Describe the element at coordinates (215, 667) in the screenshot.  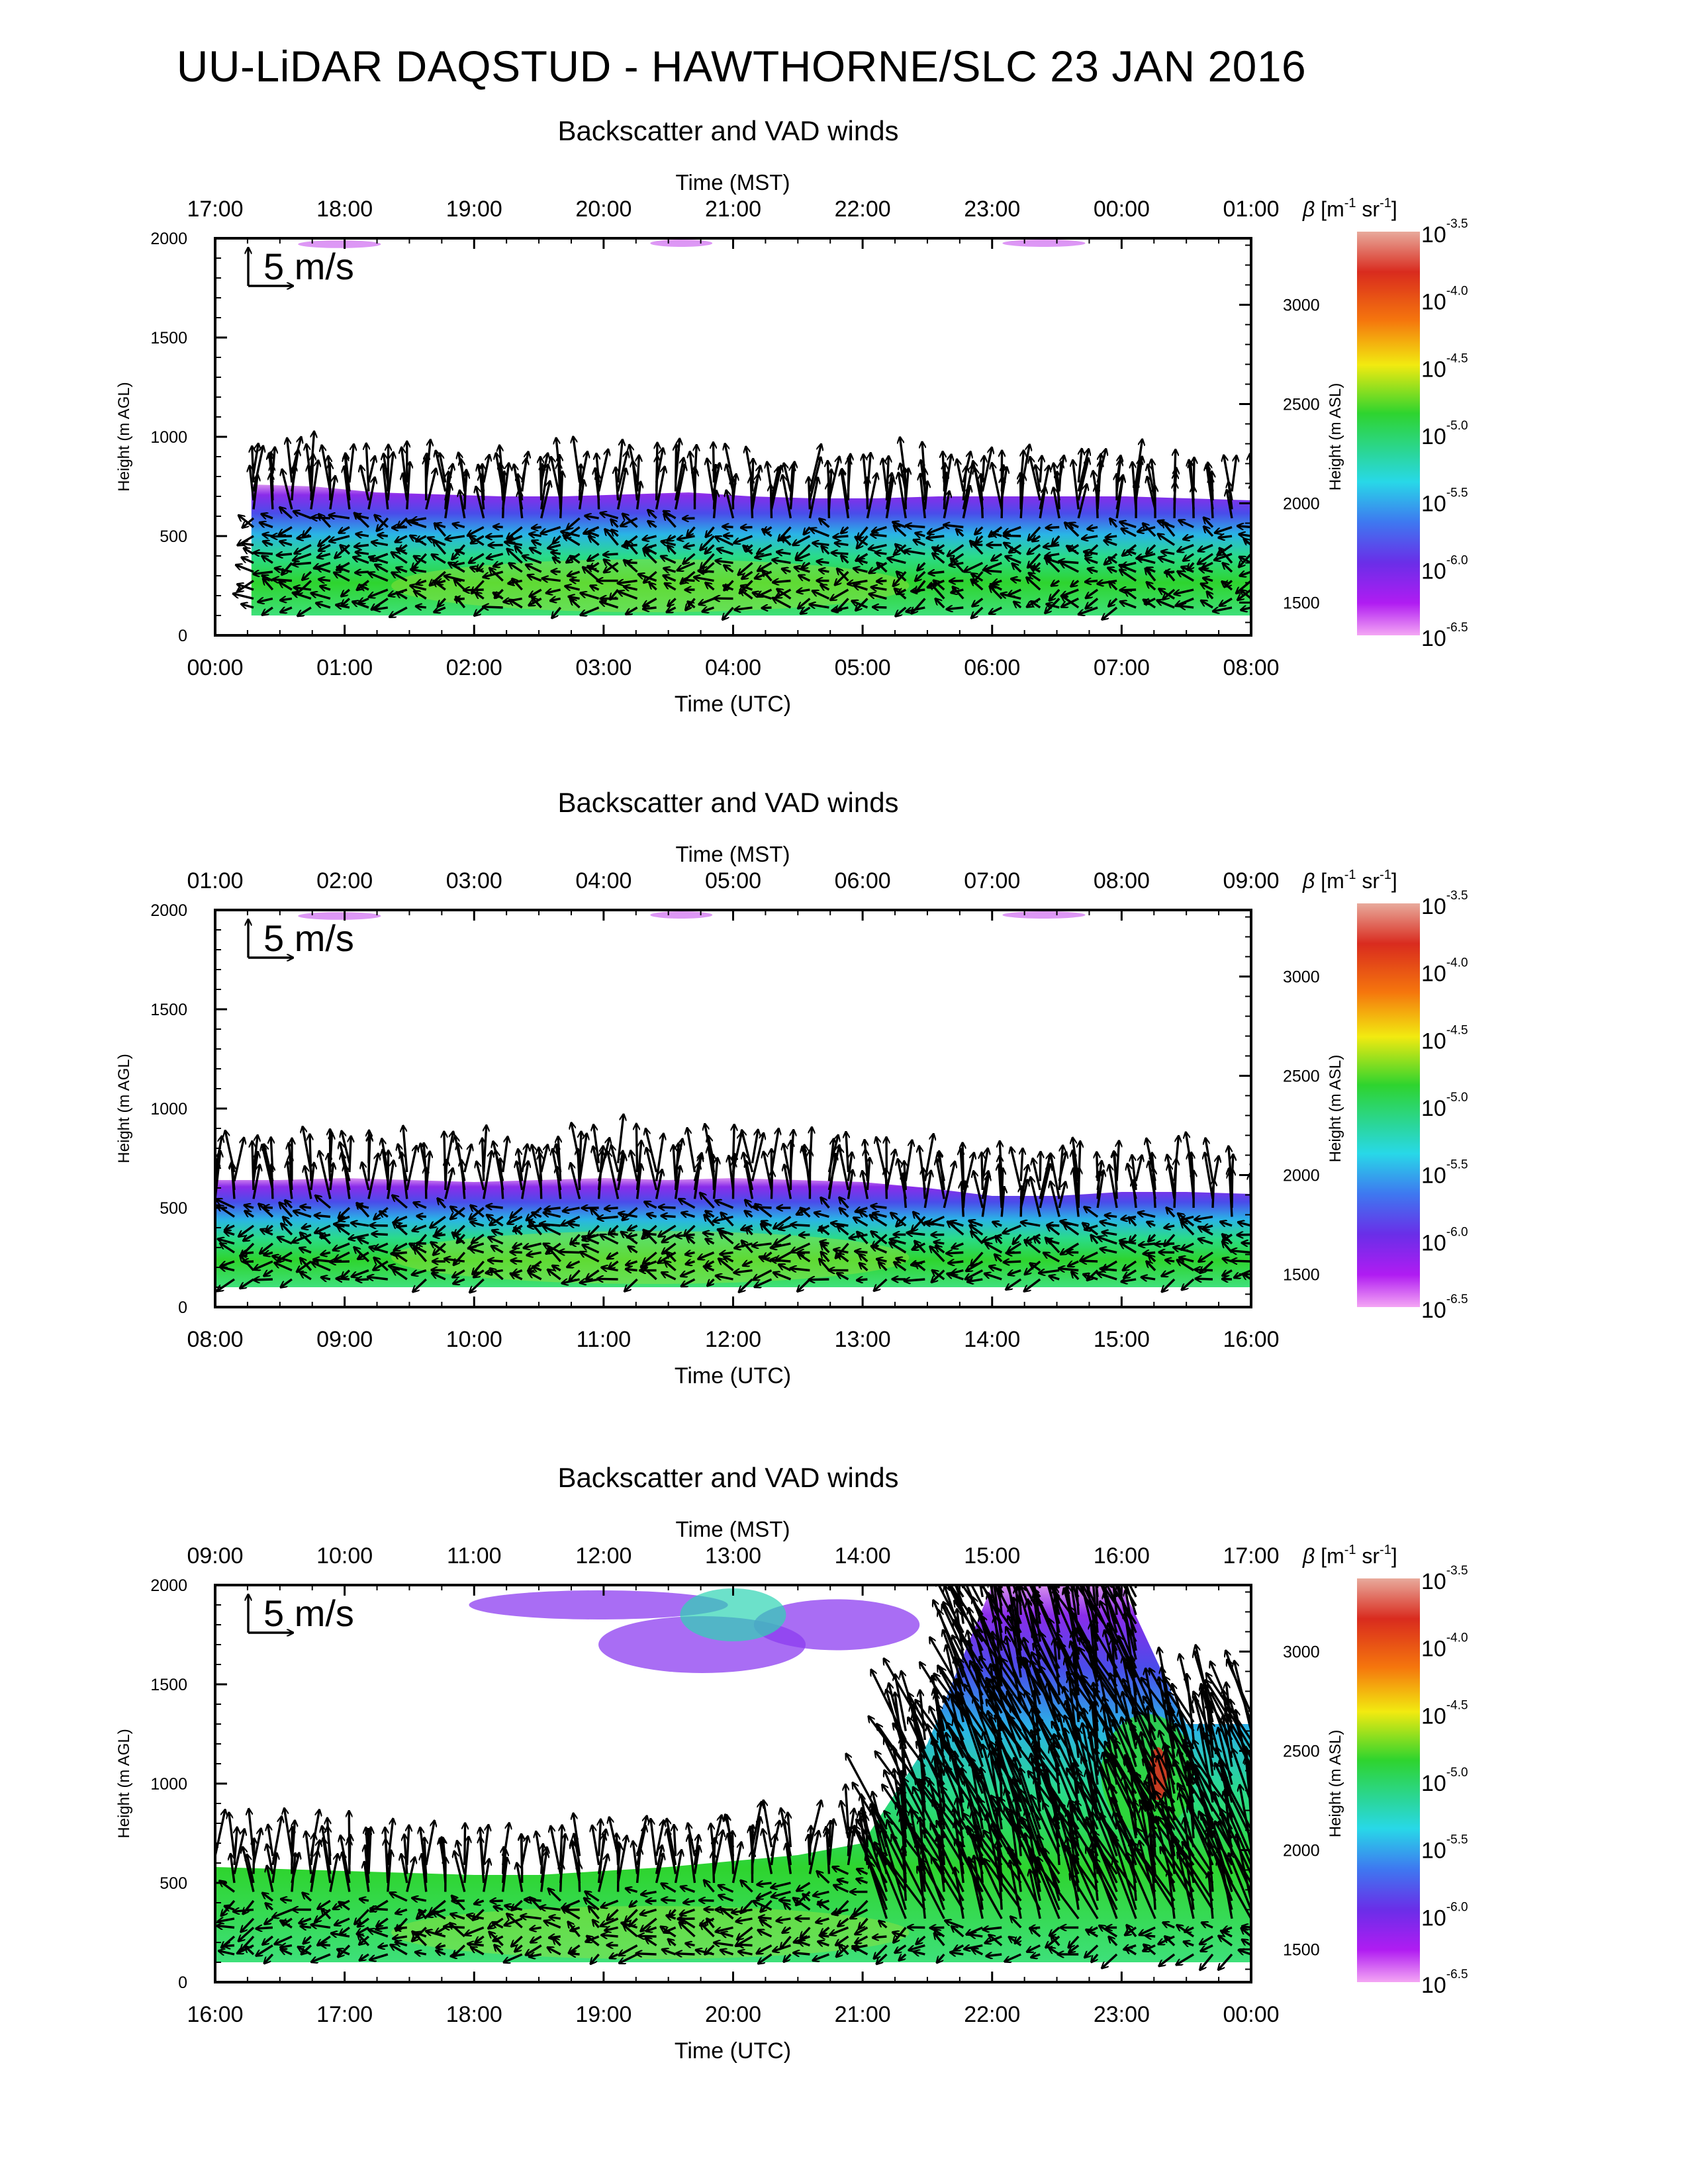
I see `x-tick-label: 00:00` at that location.